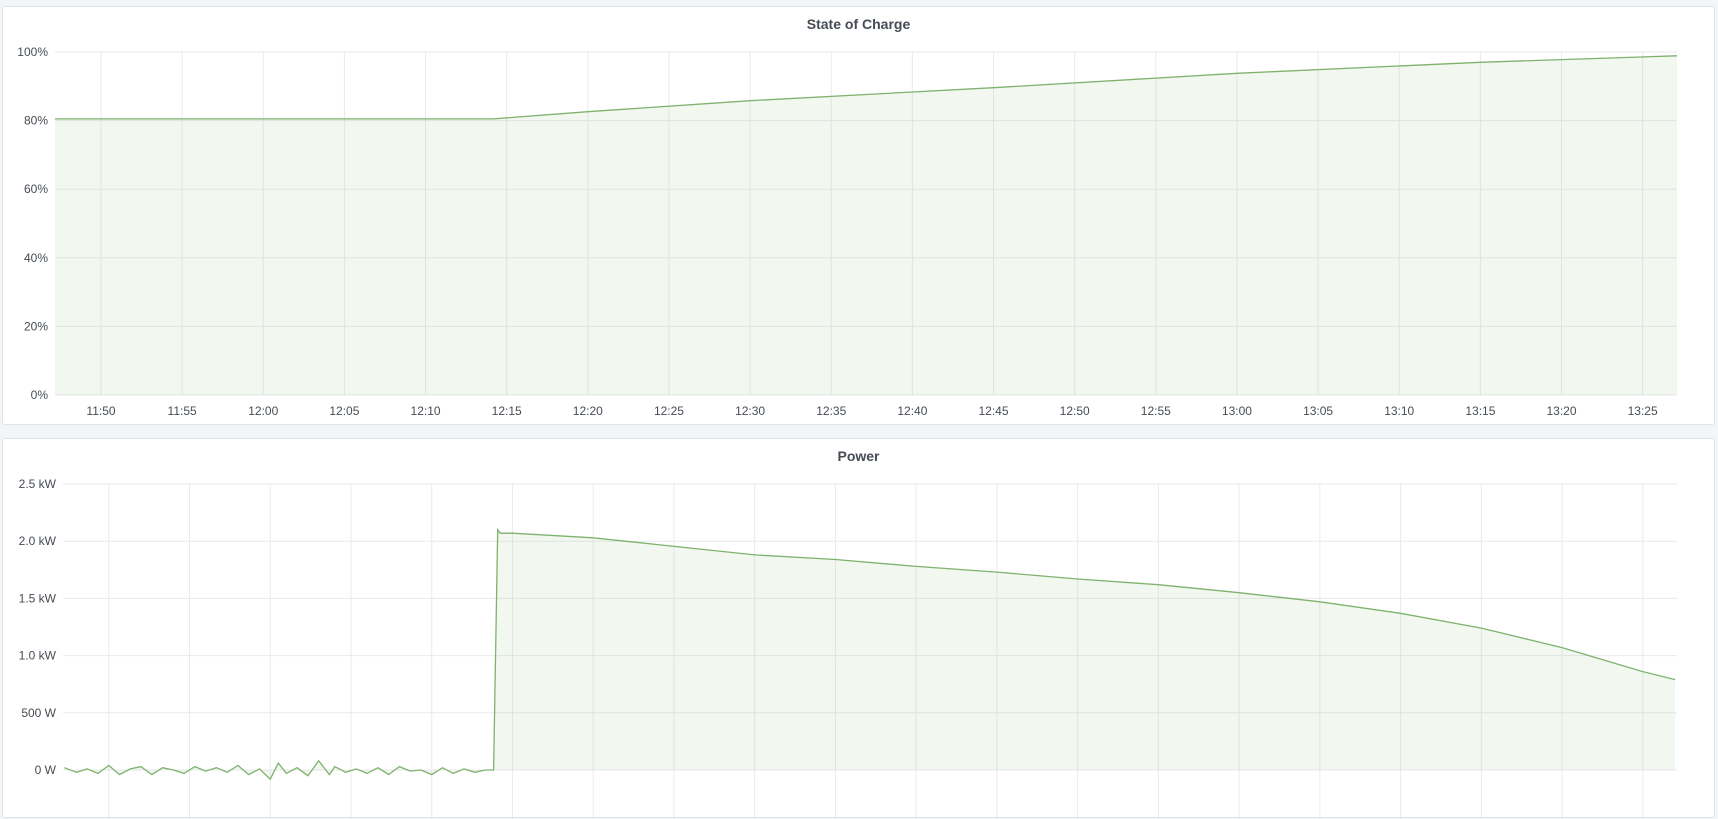 Image resolution: width=1718 pixels, height=819 pixels. What do you see at coordinates (344, 411) in the screenshot?
I see `x-tick-label: 12:05` at bounding box center [344, 411].